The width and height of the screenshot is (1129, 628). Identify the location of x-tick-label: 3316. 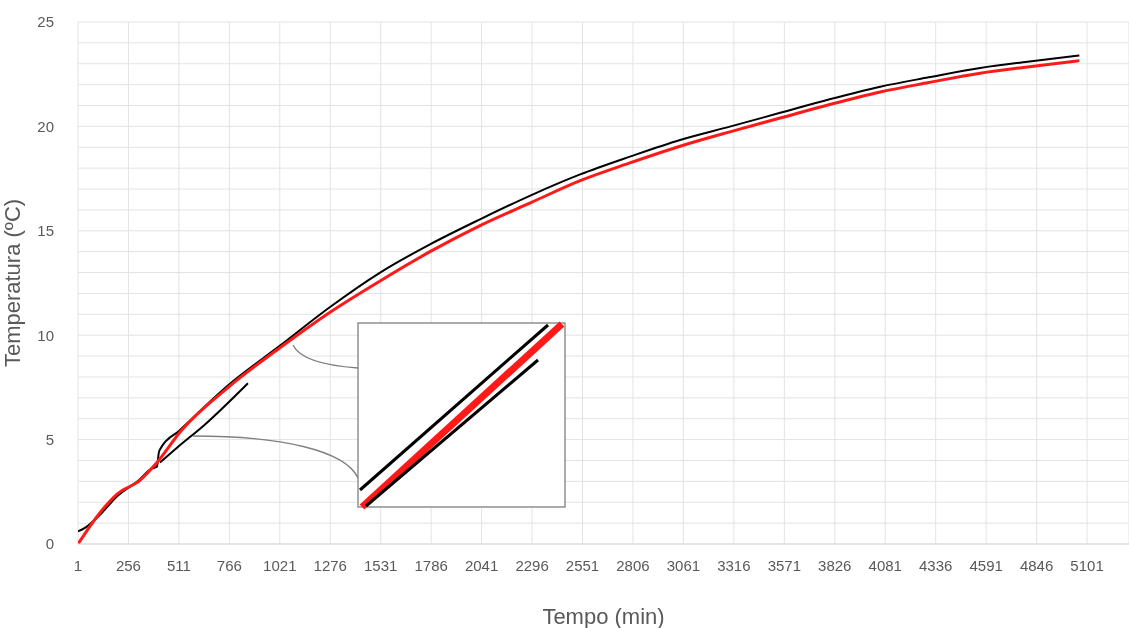
(734, 565).